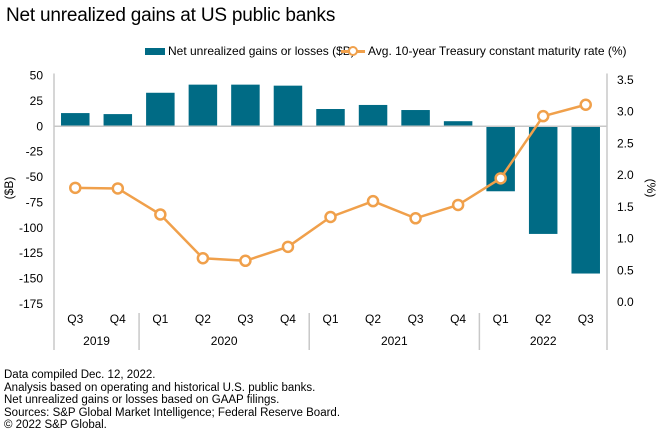 The width and height of the screenshot is (660, 441). I want to click on y2-tick-label: 1.5, so click(625, 207).